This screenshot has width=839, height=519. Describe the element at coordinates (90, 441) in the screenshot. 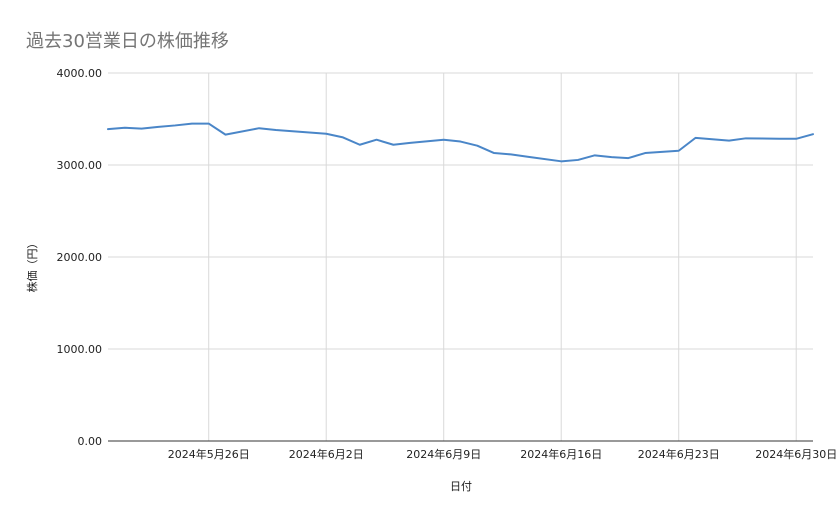

I see `y-tick-label: 0.00` at that location.